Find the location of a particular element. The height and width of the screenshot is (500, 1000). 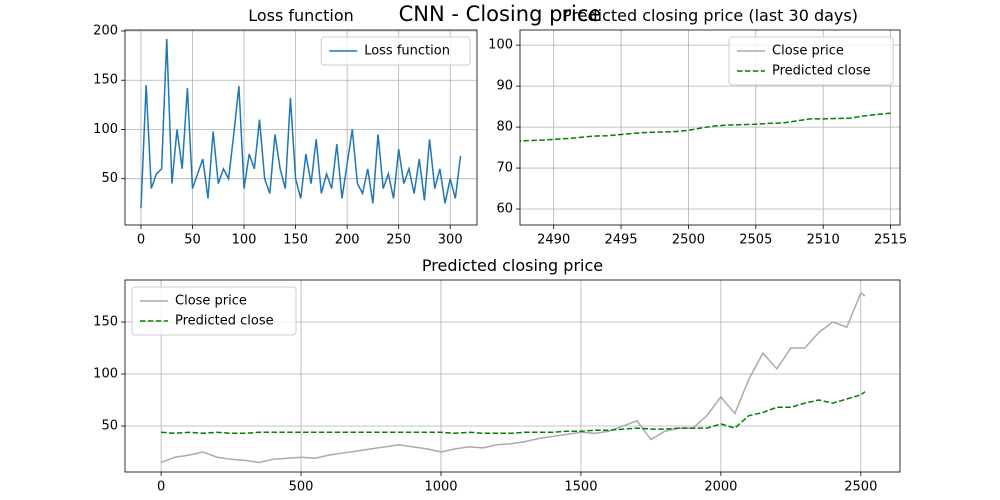

axes-title: Predicted closing price (last 30 days) is located at coordinates (710, 15).